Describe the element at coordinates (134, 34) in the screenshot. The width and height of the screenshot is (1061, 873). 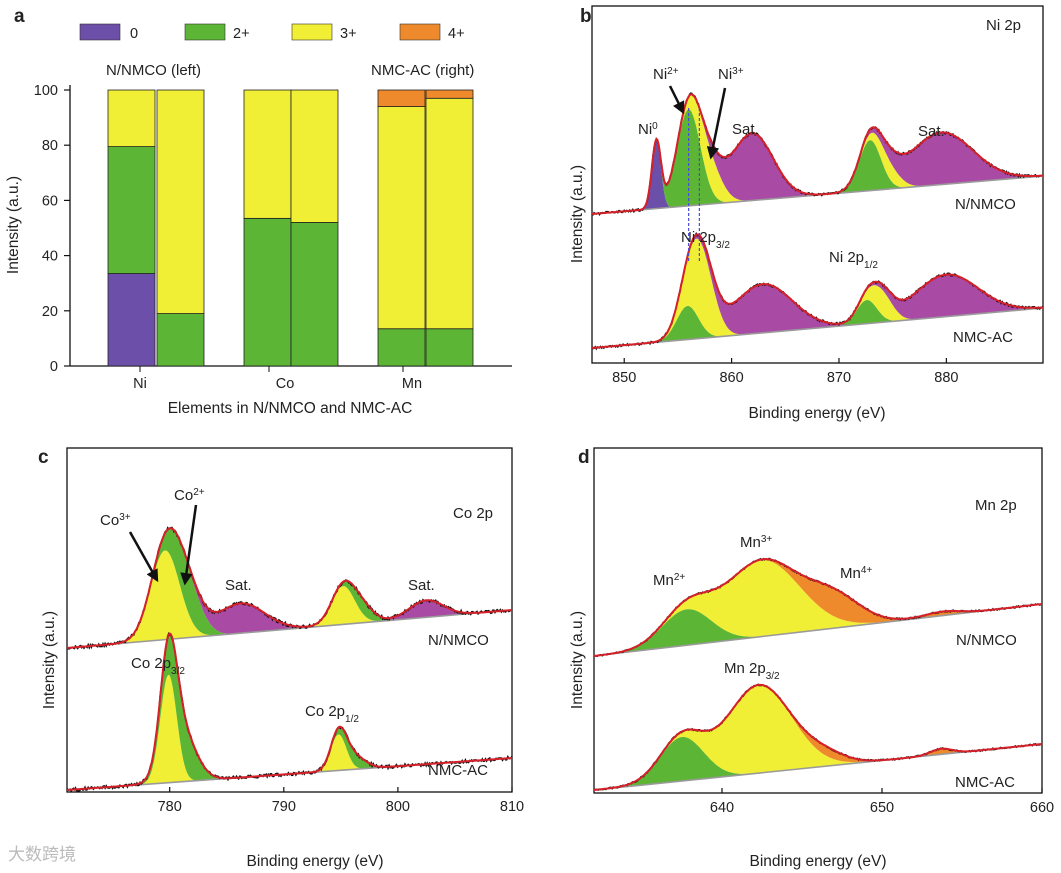
I see `legend-label-0: 0` at that location.